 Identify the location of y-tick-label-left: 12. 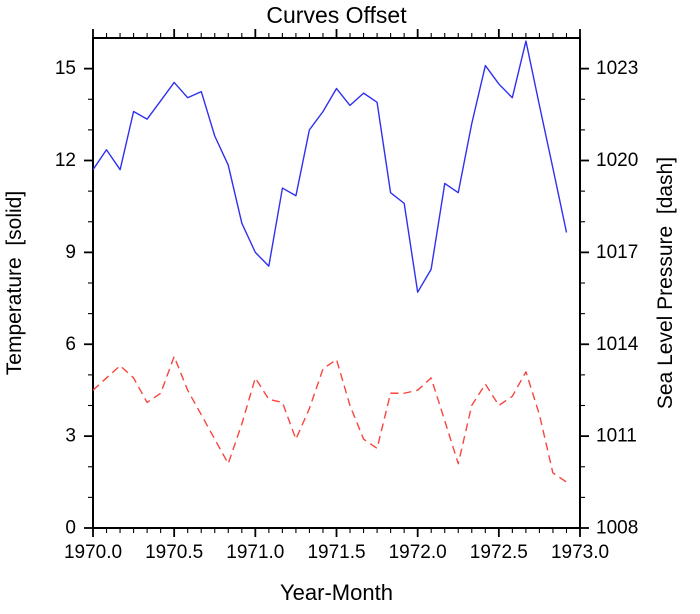
(65, 160).